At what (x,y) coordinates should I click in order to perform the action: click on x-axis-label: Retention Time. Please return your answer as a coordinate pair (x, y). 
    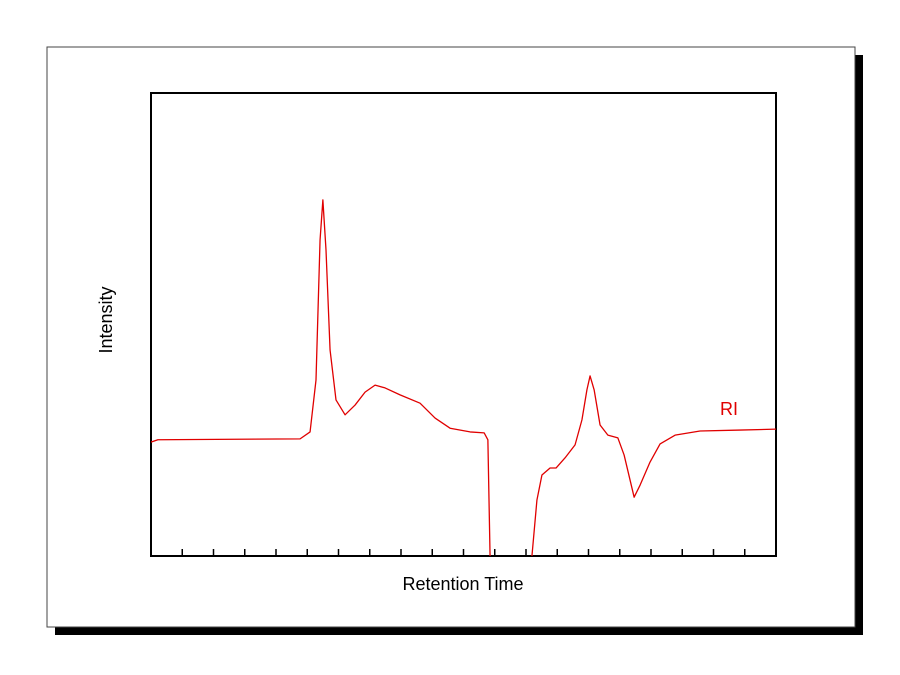
    Looking at the image, I should click on (462, 584).